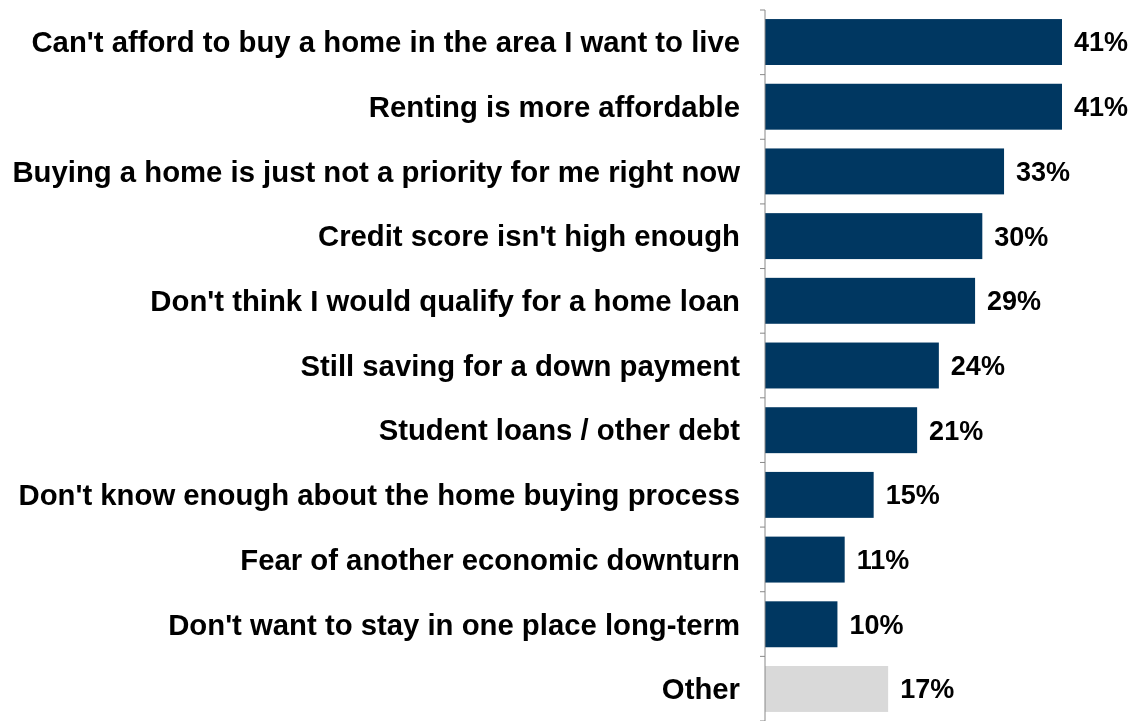 The image size is (1138, 721). What do you see at coordinates (559, 430) in the screenshot?
I see `y-tick-label: Student loans / other debt` at bounding box center [559, 430].